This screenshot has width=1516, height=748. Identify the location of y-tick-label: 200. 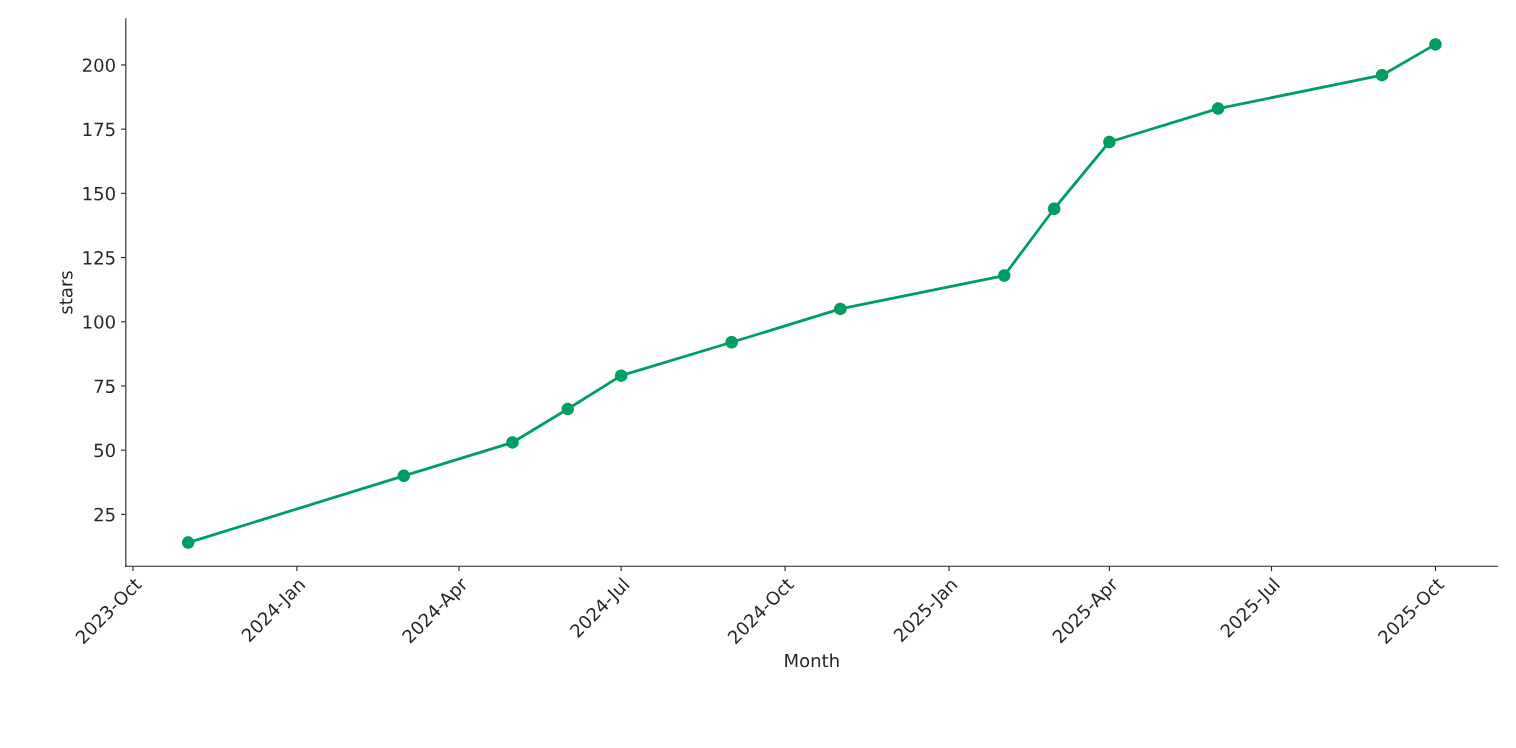
(98, 65).